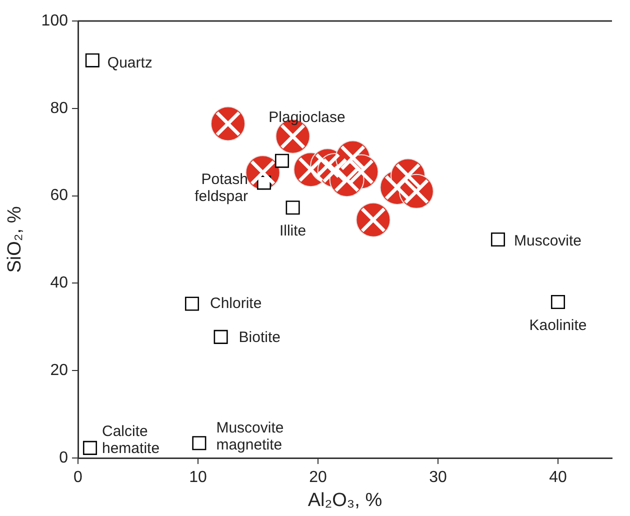 The width and height of the screenshot is (630, 516). I want to click on annotation: Illite, so click(292, 231).